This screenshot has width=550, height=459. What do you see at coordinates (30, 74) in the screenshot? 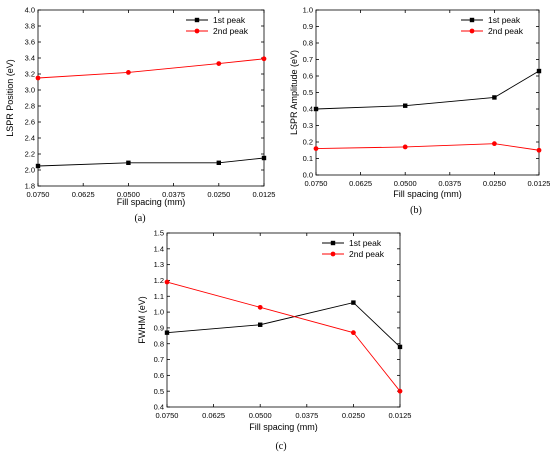
I see `y-tick-label: 3.2` at bounding box center [30, 74].